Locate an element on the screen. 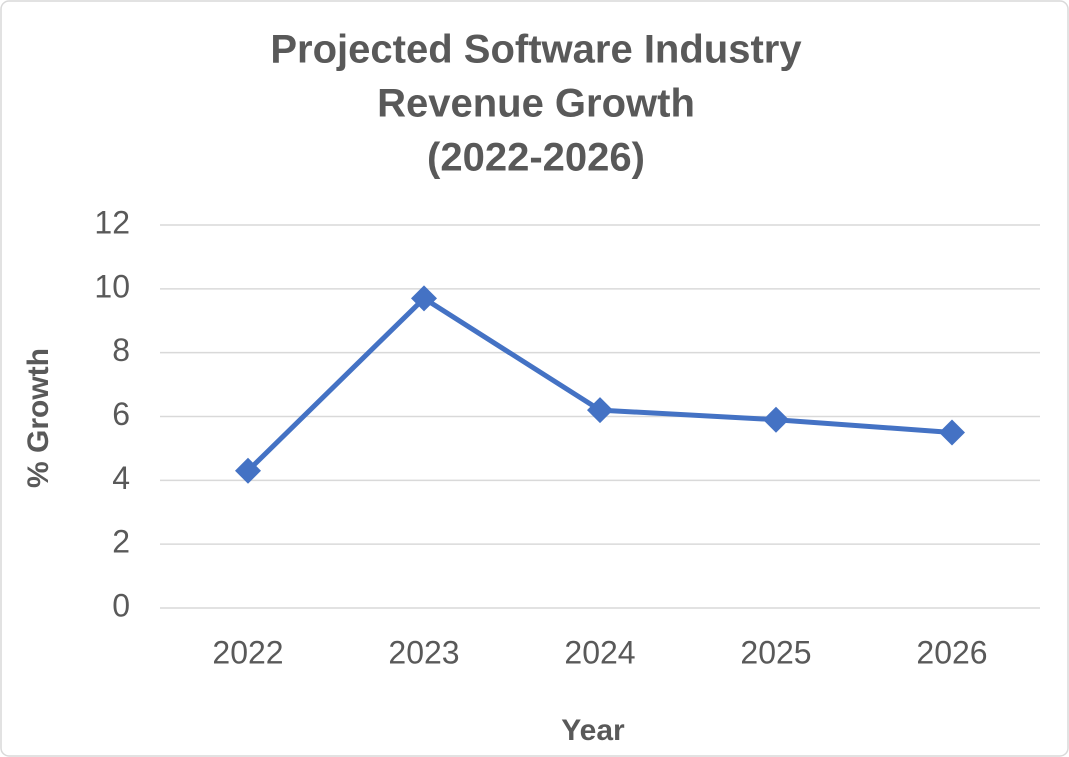 The width and height of the screenshot is (1069, 757). chart-title: Revenue Growth is located at coordinates (536, 104).